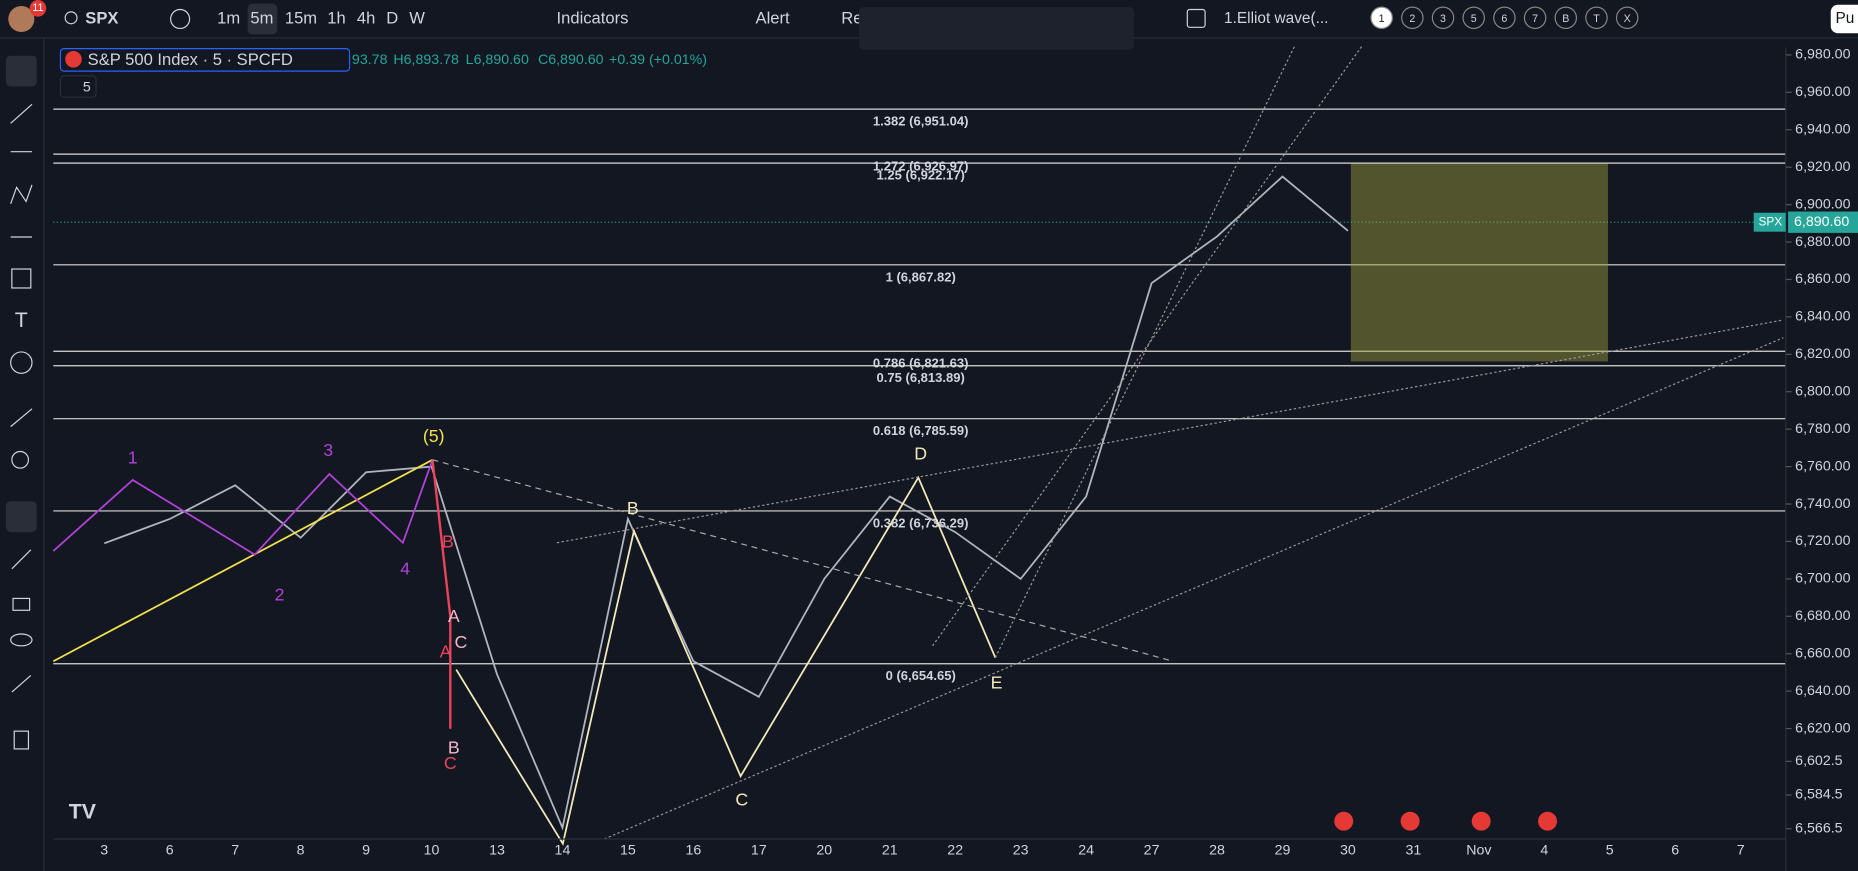  Describe the element at coordinates (1818, 761) in the screenshot. I see `y-tick-label: 6,602.5` at that location.